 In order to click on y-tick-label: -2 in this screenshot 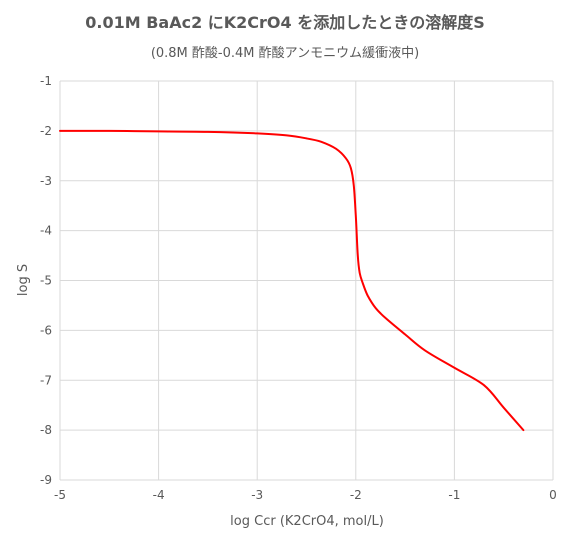, I will do `click(46, 131)`.